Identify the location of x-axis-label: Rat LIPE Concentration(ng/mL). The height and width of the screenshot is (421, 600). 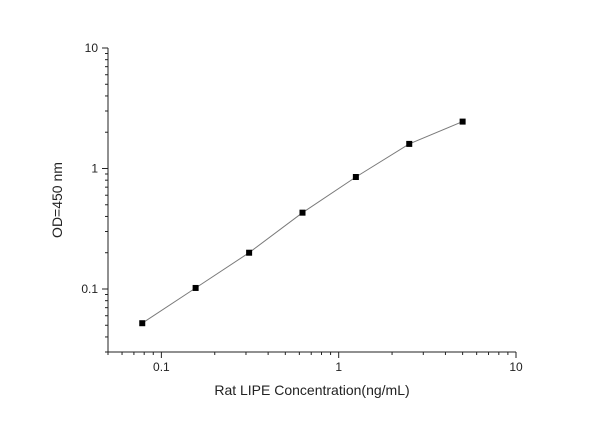
(311, 390).